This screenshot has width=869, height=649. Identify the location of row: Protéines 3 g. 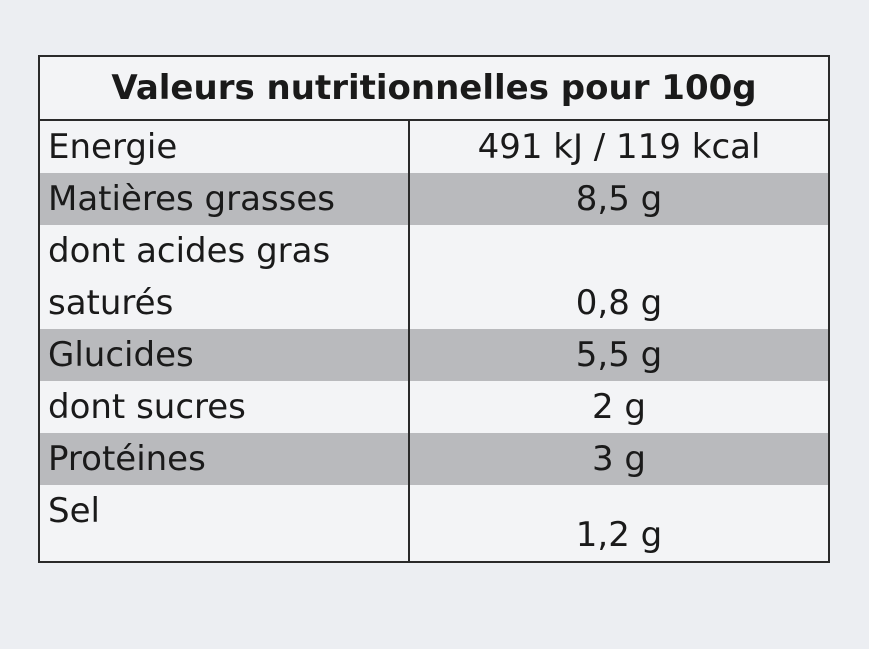
(434, 459).